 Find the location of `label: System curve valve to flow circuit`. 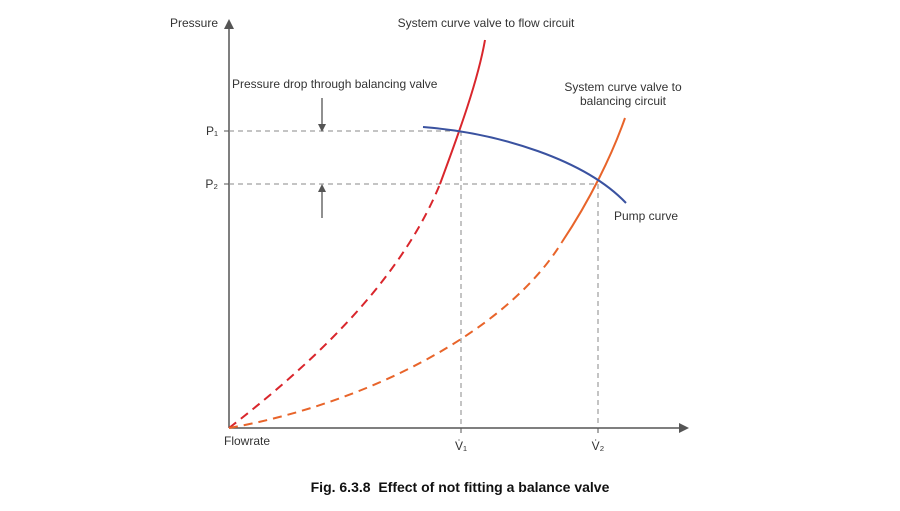

label: System curve valve to flow circuit is located at coordinates (486, 23).